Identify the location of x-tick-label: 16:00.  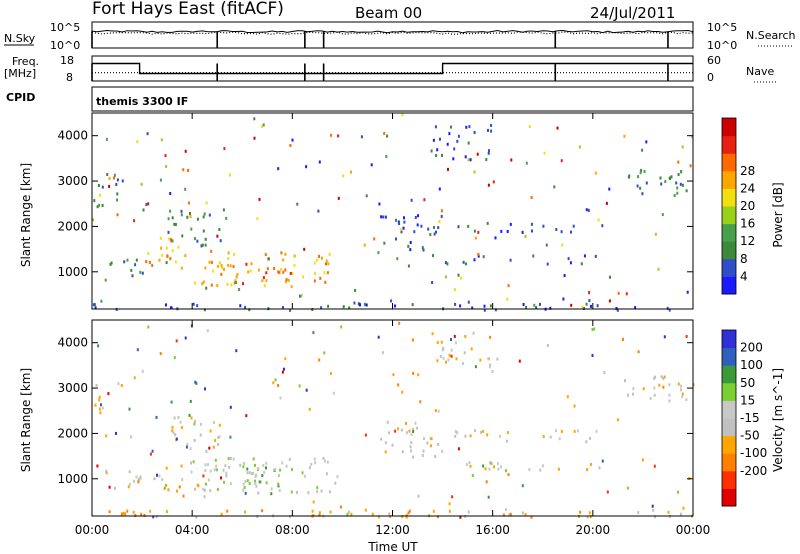
(492, 530).